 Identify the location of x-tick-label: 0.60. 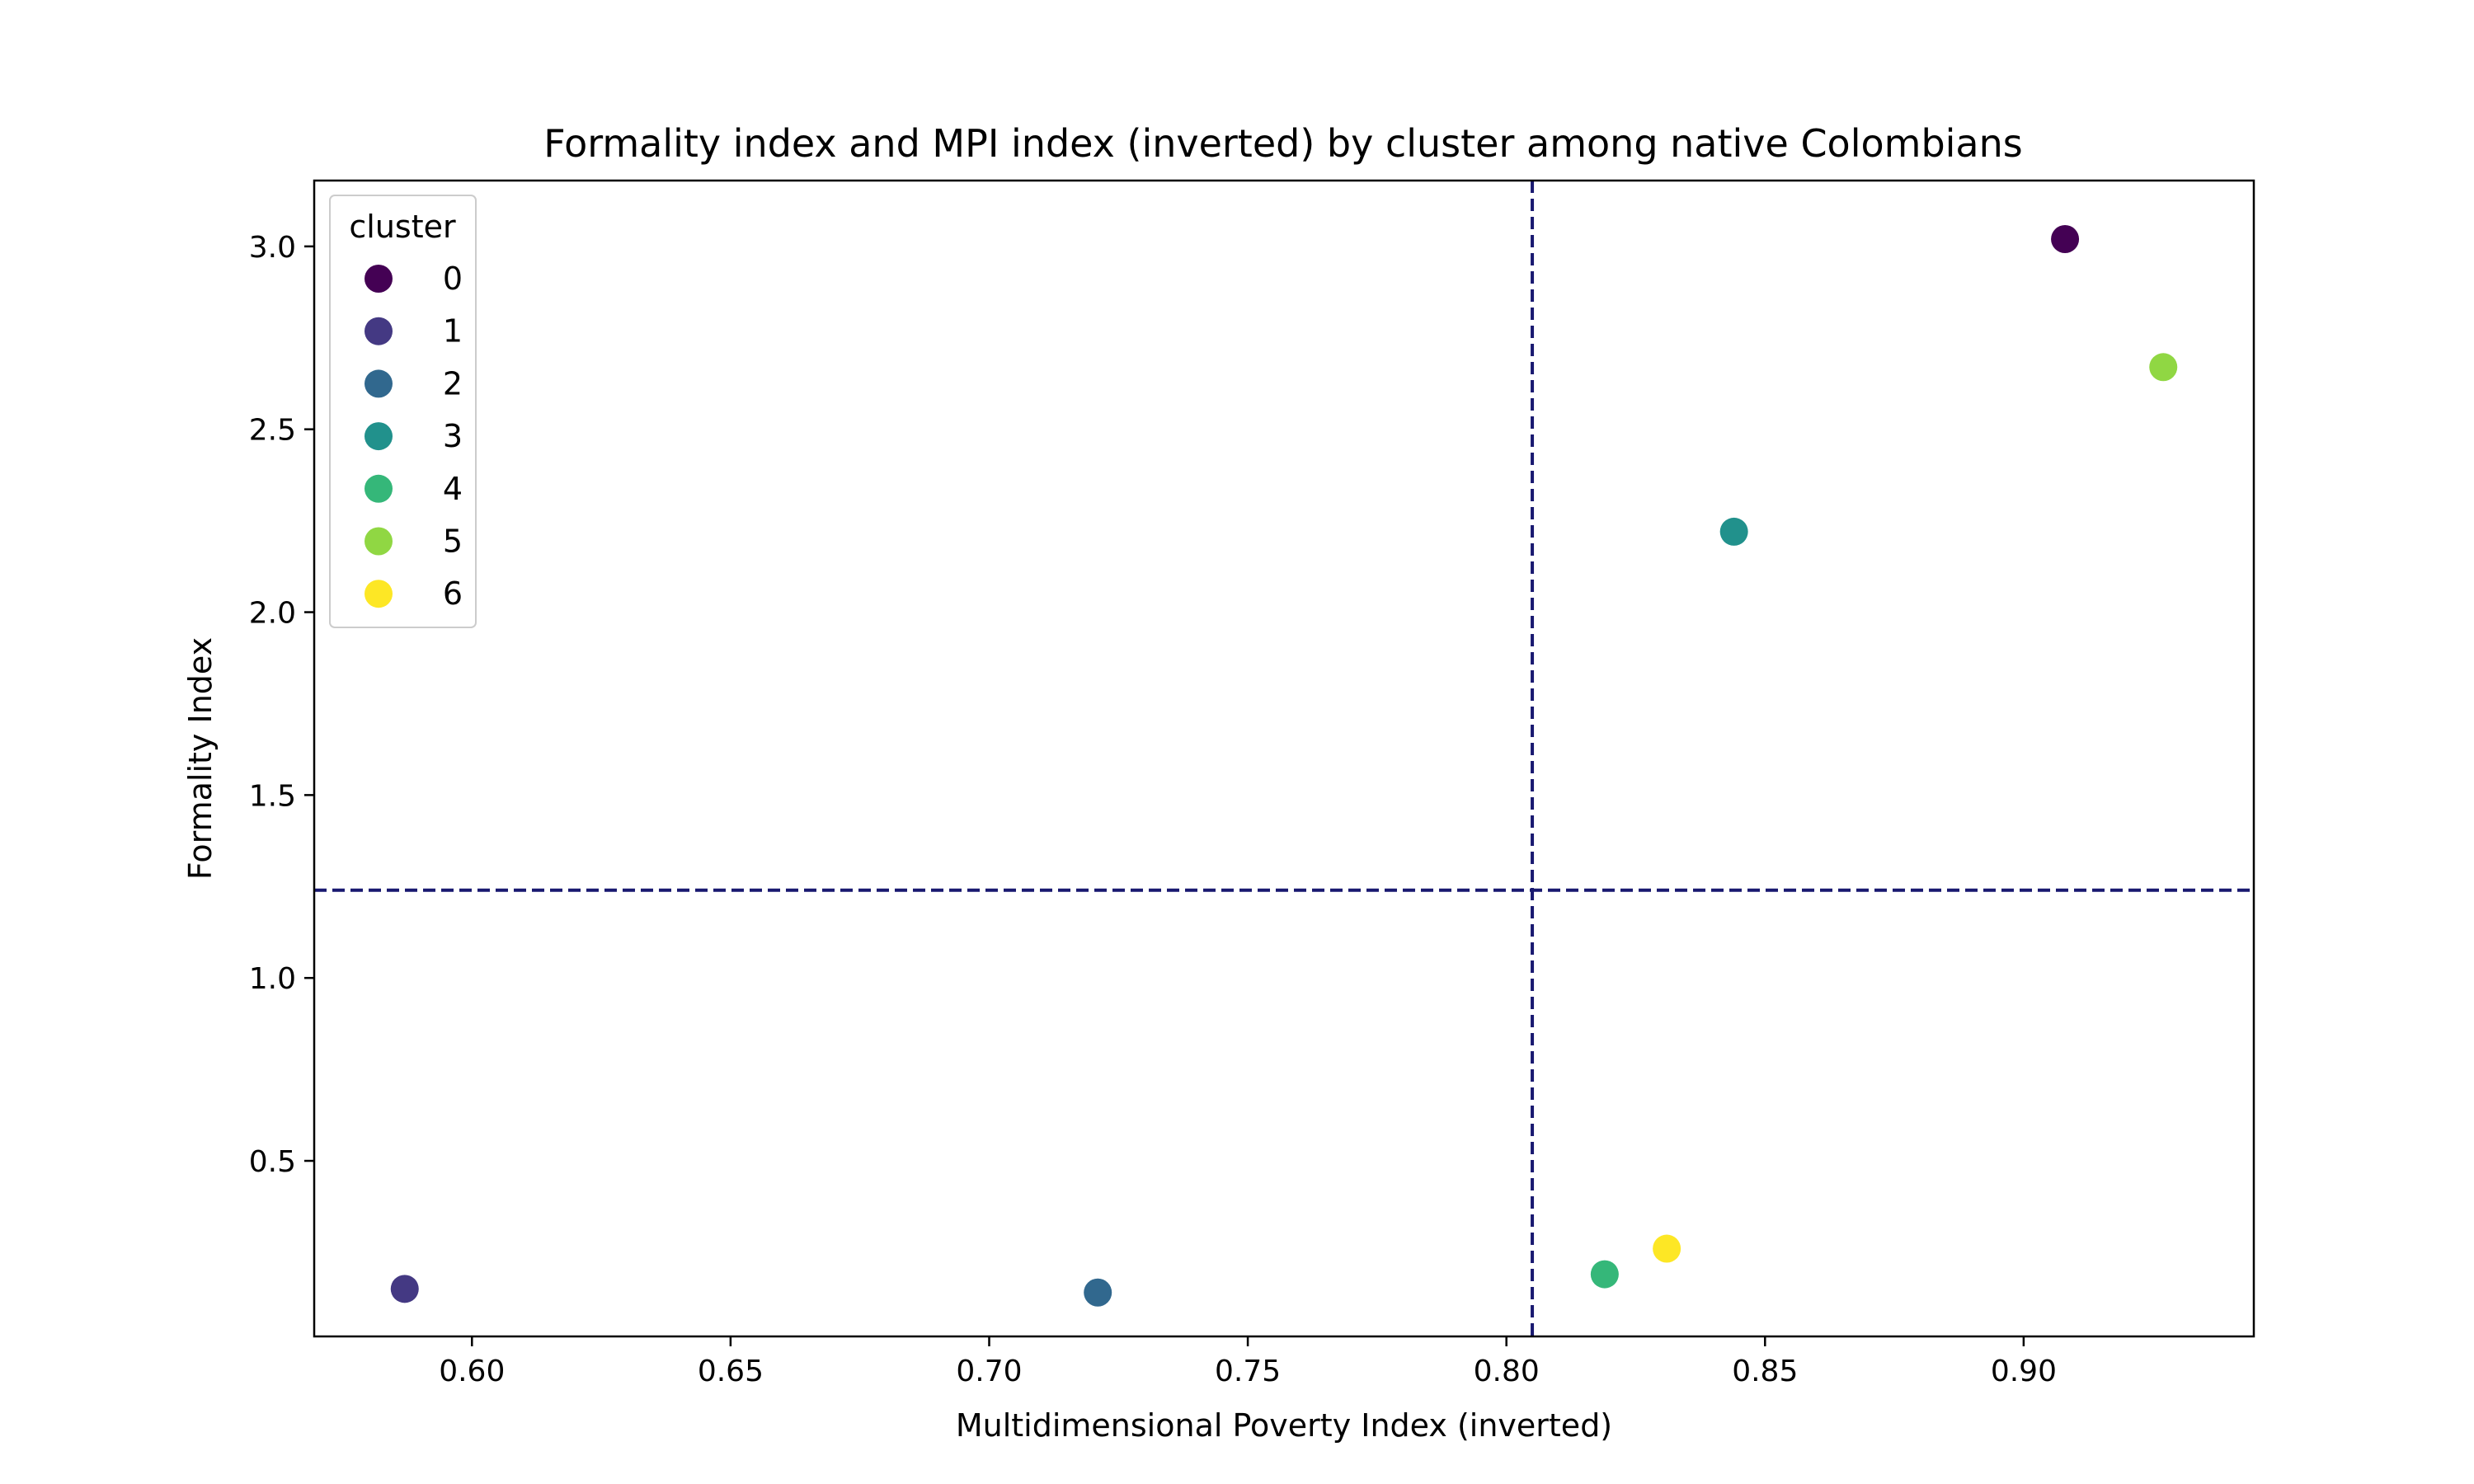
(472, 1371).